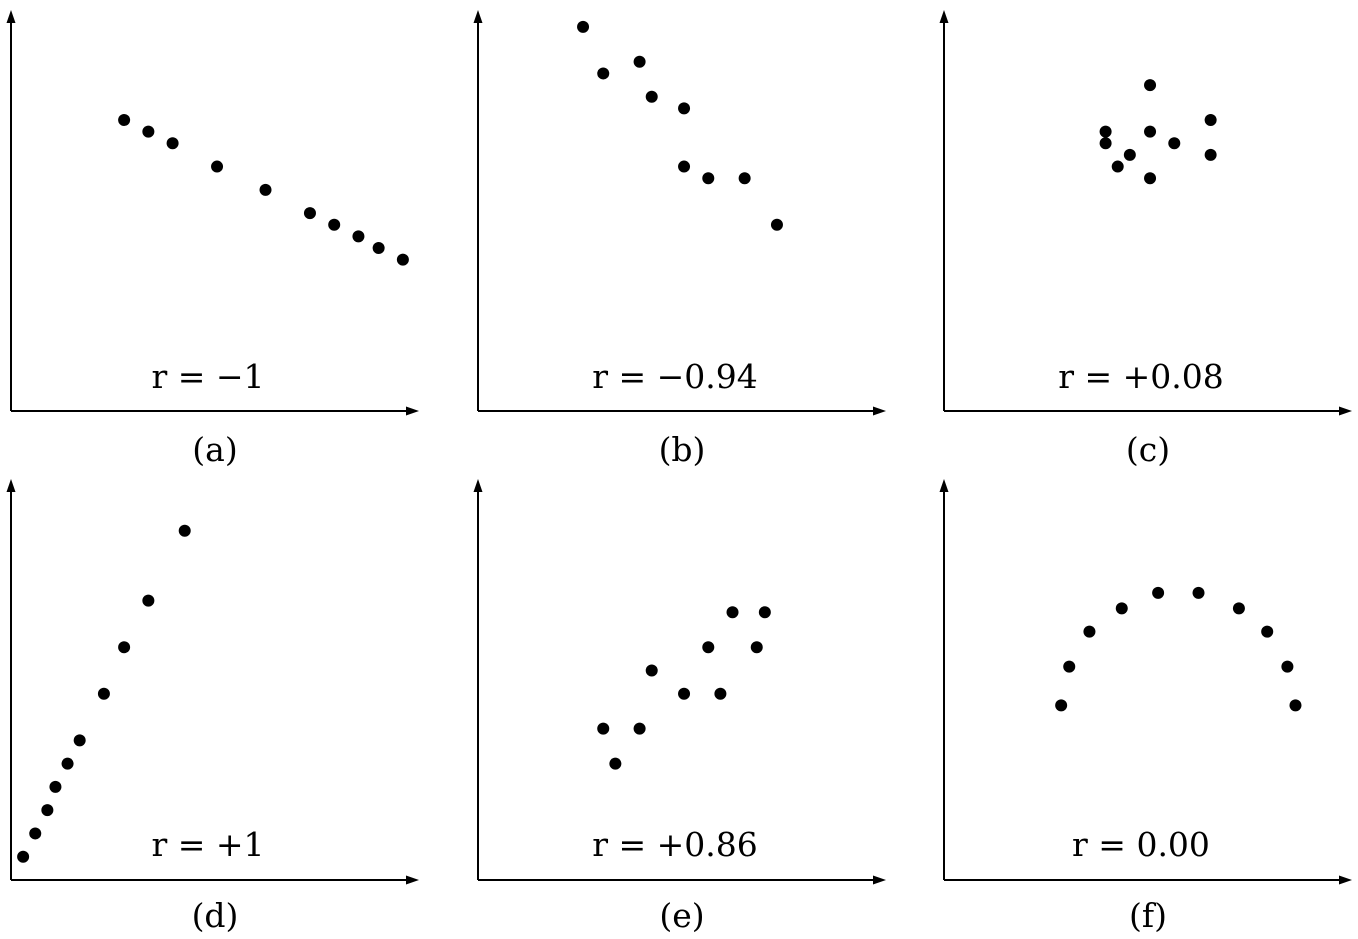 Image resolution: width=1358 pixels, height=939 pixels. I want to click on correlation-annotation: r = −0.94, so click(675, 376).